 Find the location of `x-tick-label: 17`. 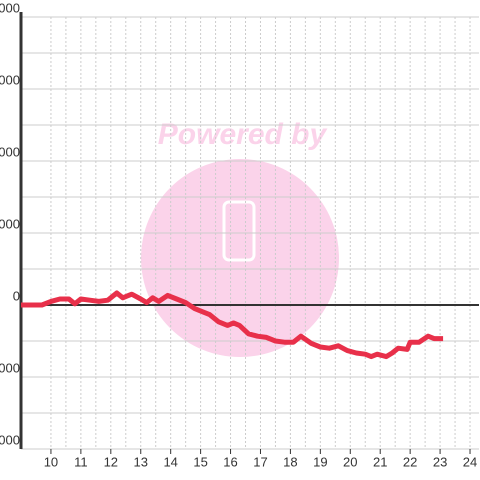

x-tick-label: 17 is located at coordinates (260, 461).